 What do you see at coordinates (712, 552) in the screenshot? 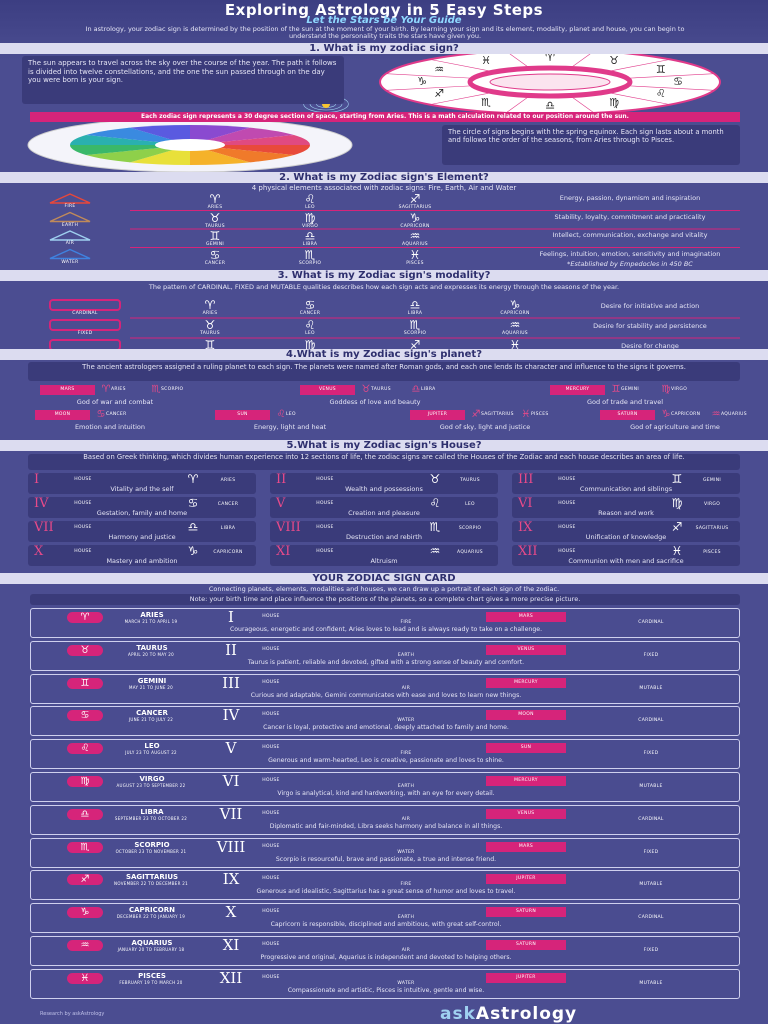
I see `house-sign: PISCES` at bounding box center [712, 552].